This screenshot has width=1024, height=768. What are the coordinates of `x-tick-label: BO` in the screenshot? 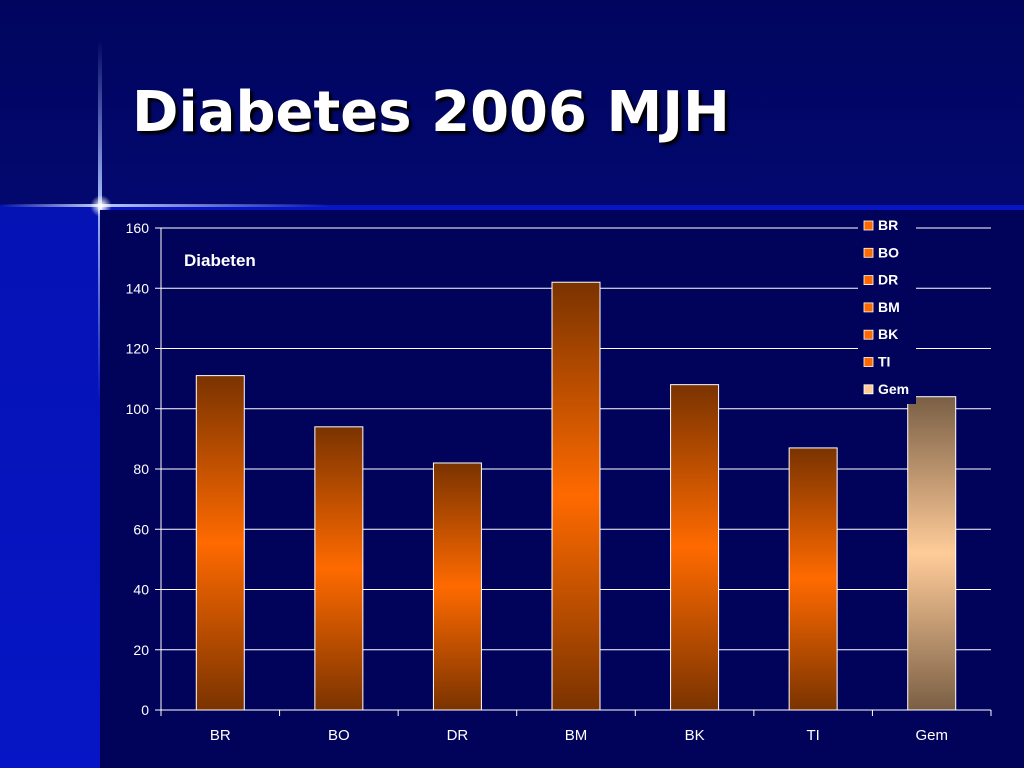 It's located at (339, 735).